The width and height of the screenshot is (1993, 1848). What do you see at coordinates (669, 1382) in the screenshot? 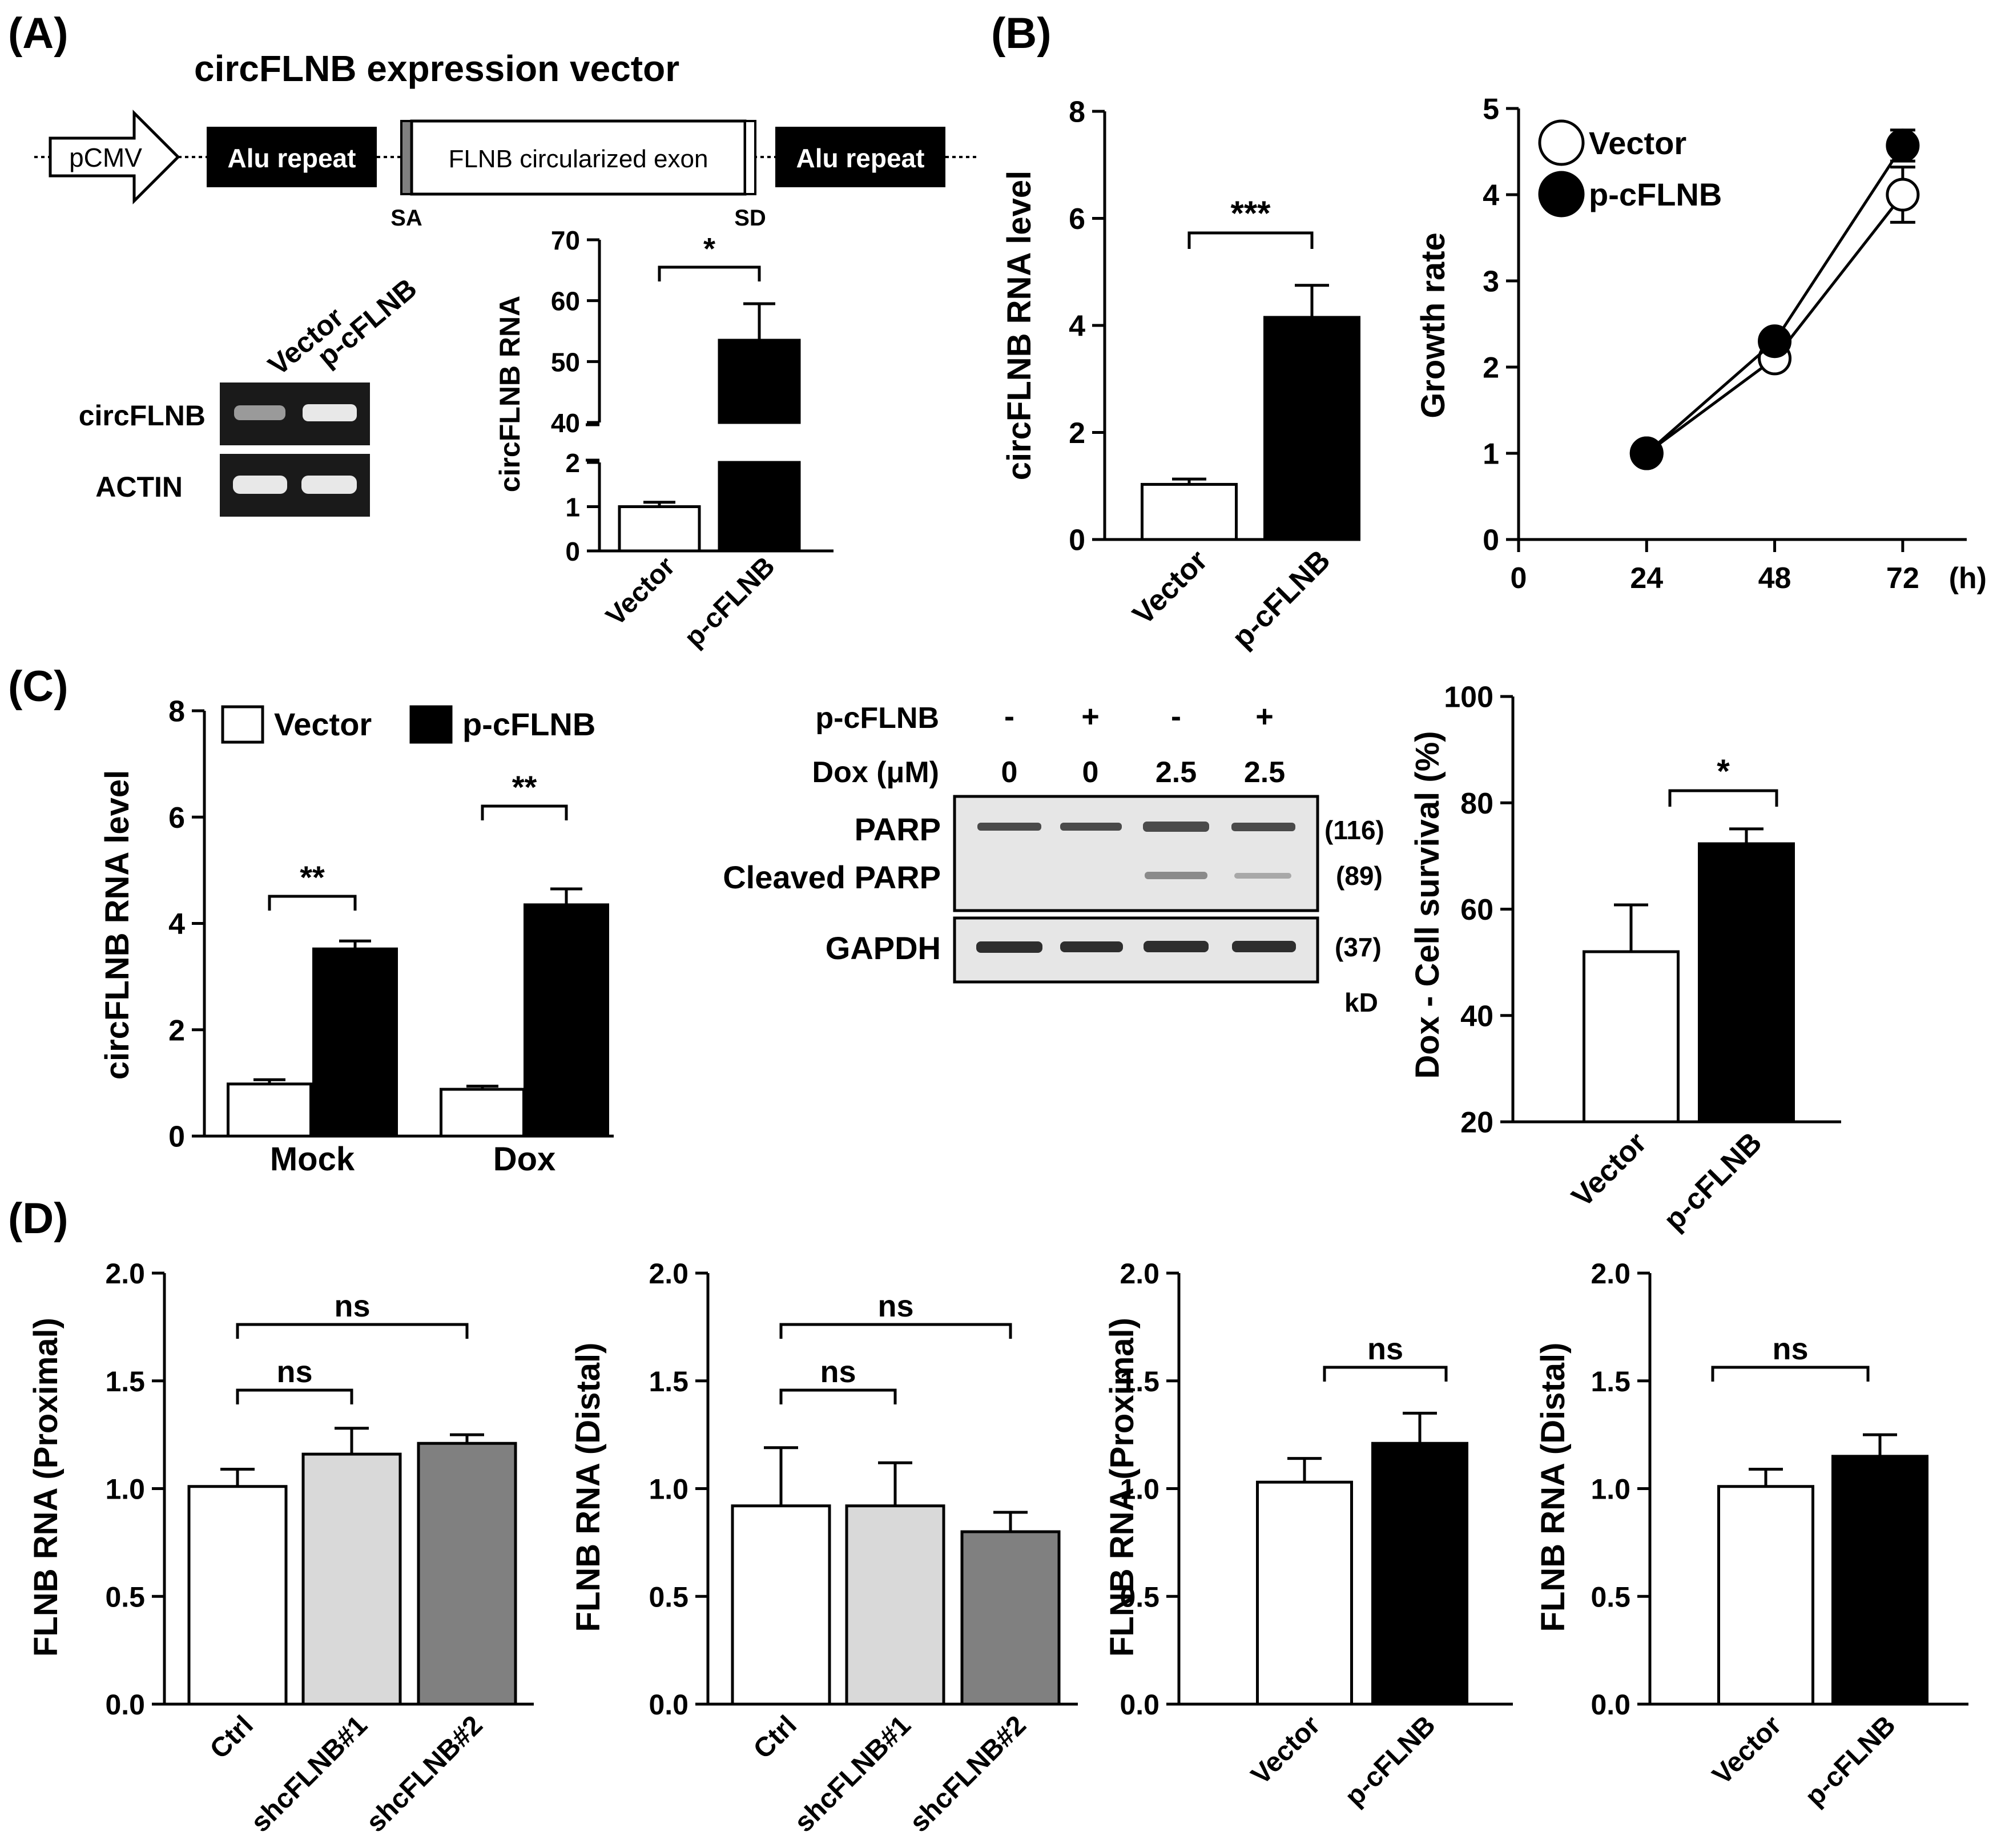
I see `chartD2-ytick-label-3: 1.5` at bounding box center [669, 1382].